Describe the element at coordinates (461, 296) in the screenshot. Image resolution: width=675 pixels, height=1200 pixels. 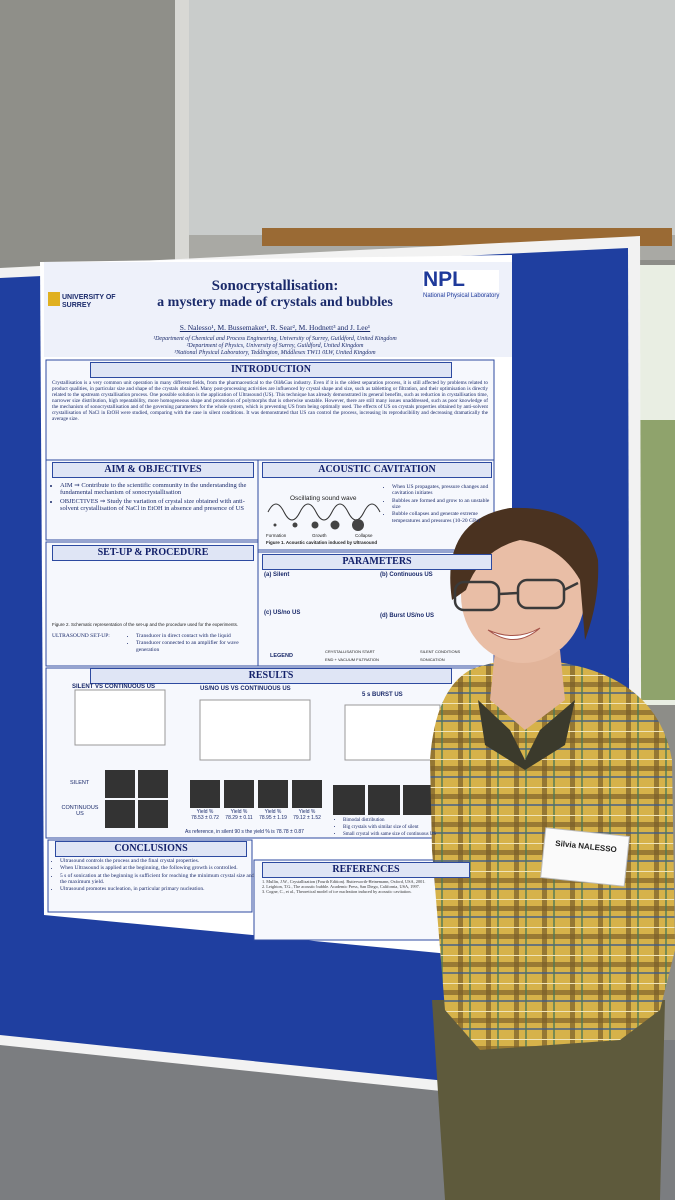
I see `logo-right-sub: National Physical Laboratory` at that location.